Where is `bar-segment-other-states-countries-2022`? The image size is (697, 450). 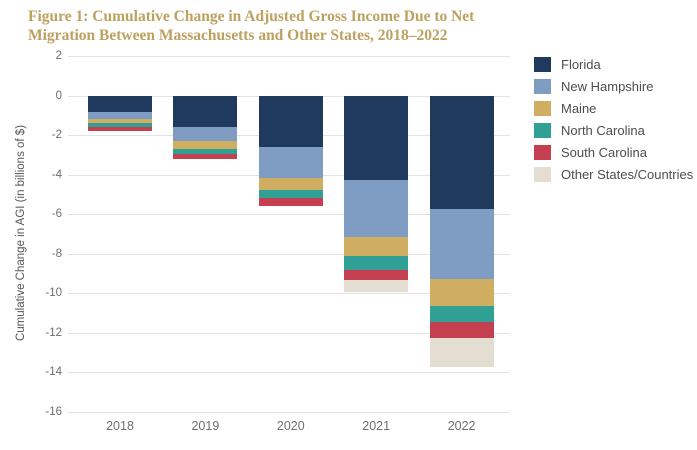
bar-segment-other-states-countries-2022 is located at coordinates (461, 352).